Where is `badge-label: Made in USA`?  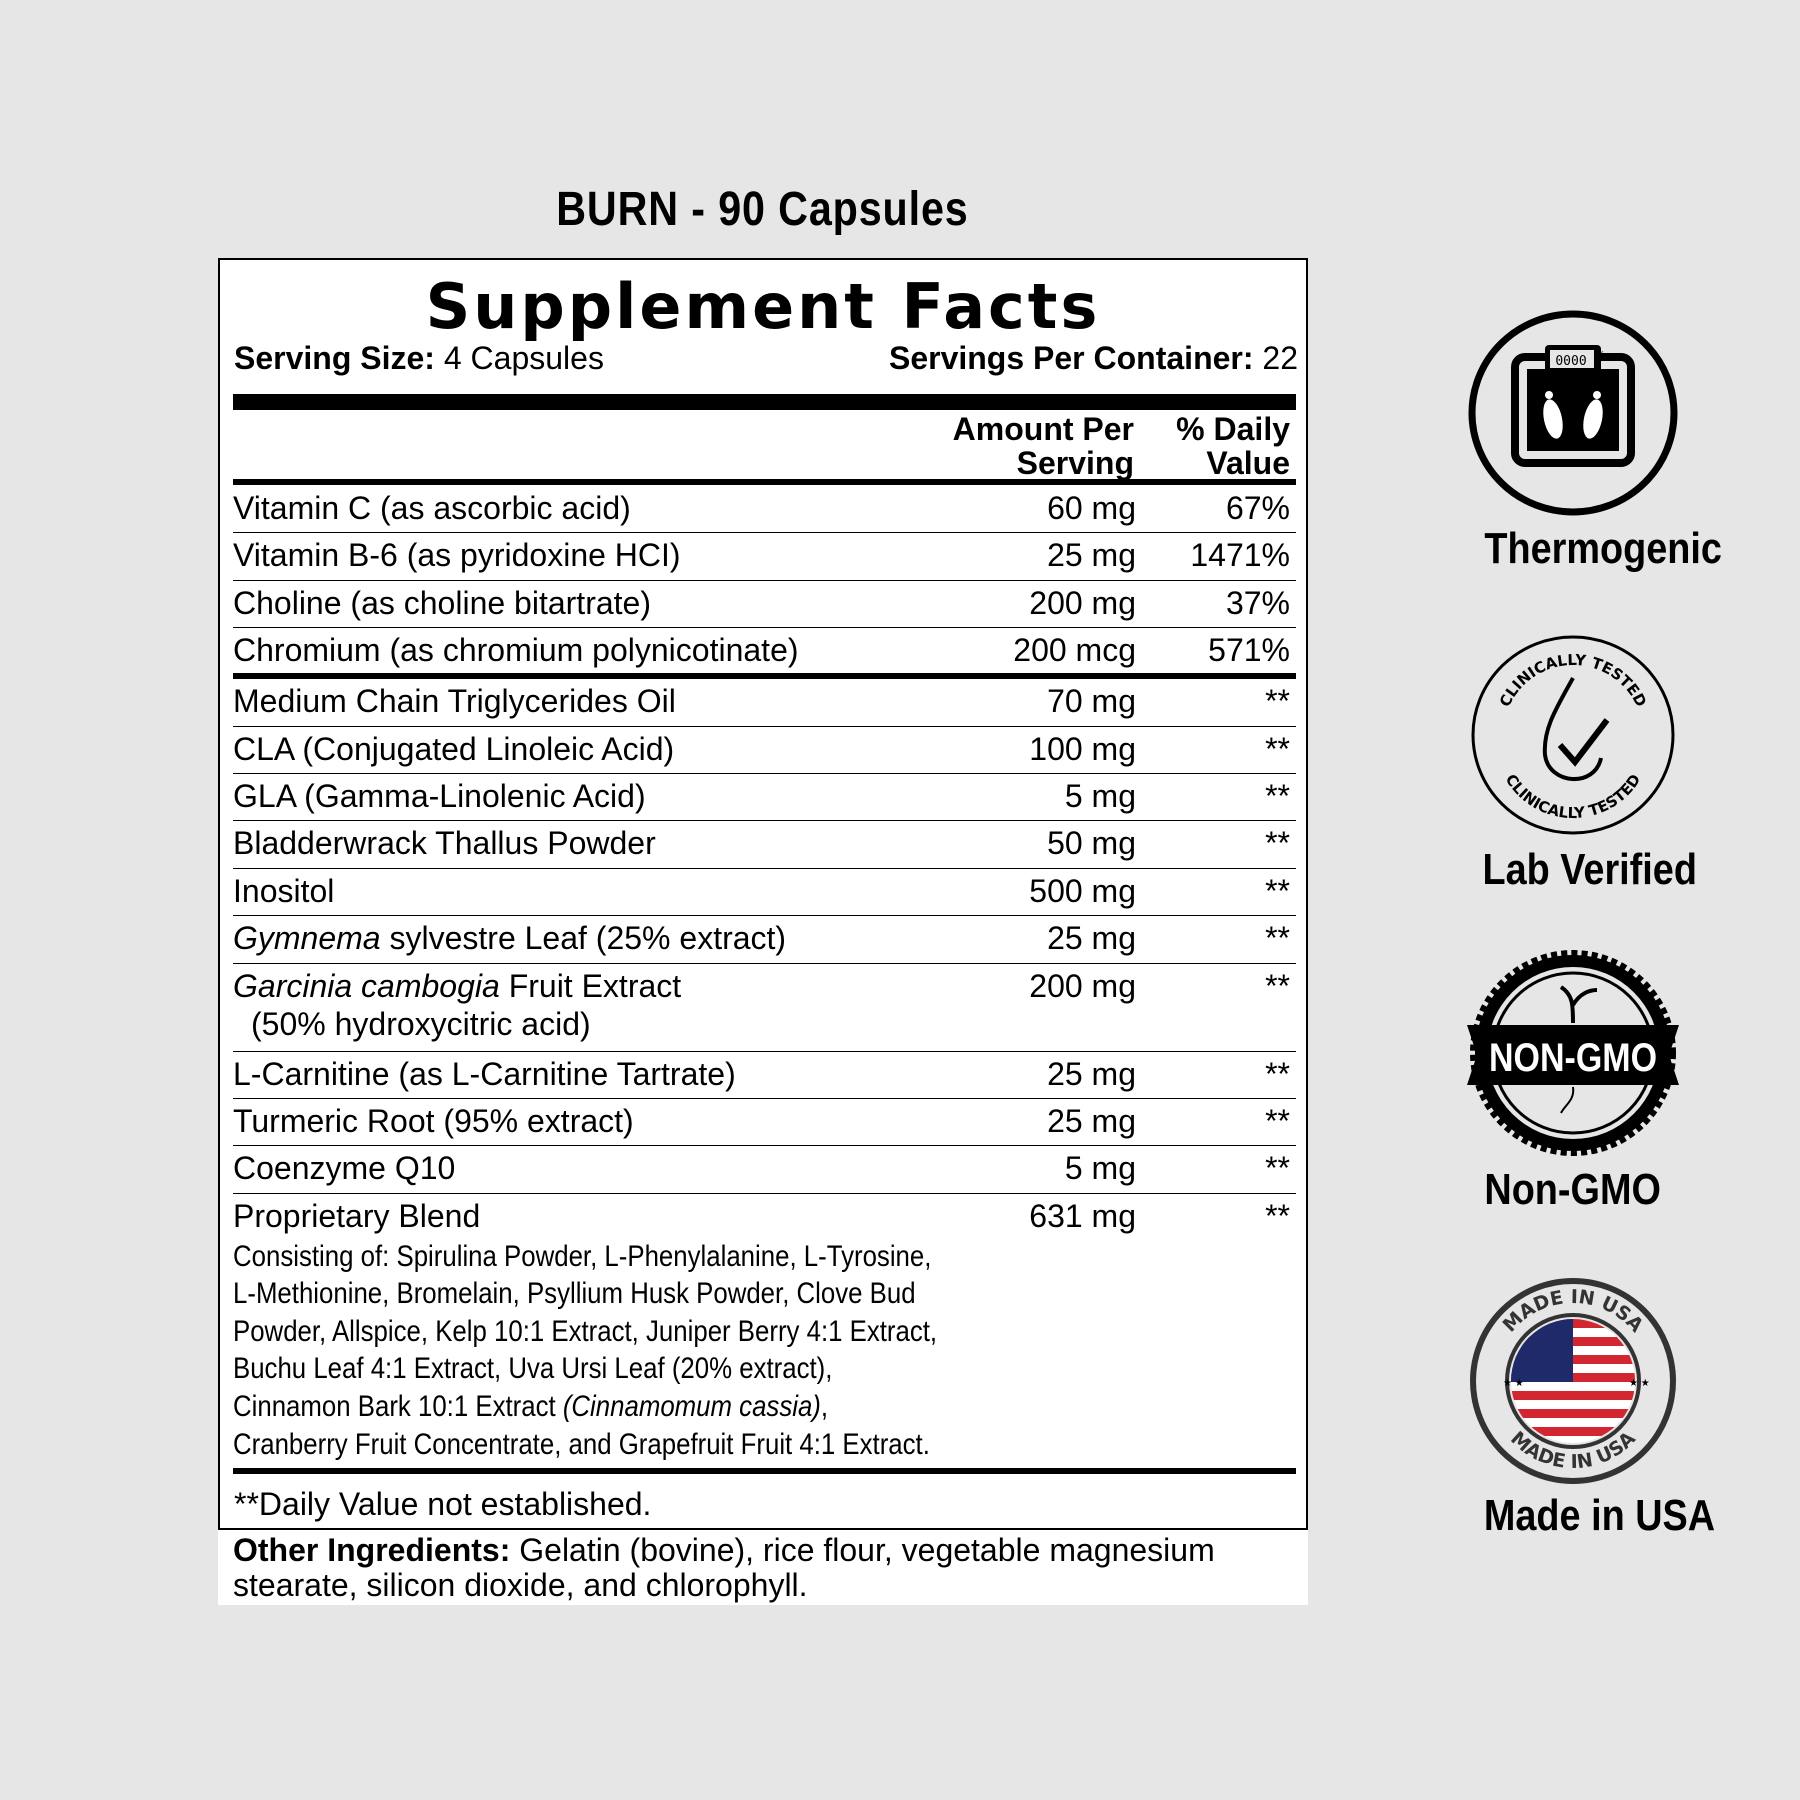
badge-label: Made in USA is located at coordinates (1599, 1515).